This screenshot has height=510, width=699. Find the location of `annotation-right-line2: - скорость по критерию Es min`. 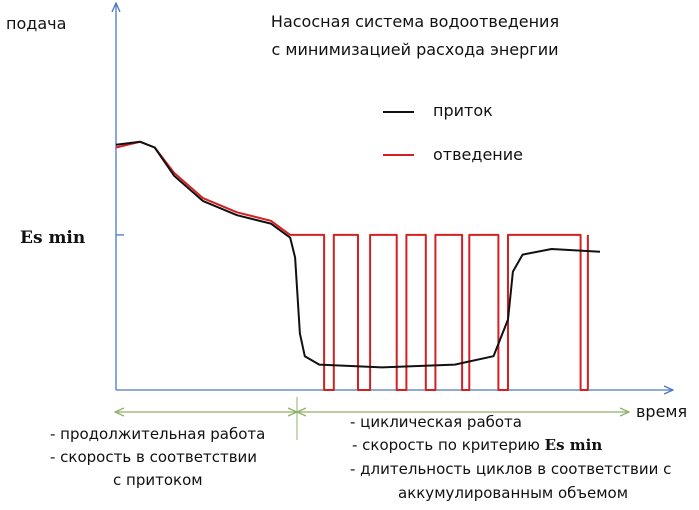

annotation-right-line2: - скорость по критерию Es min is located at coordinates (477, 445).